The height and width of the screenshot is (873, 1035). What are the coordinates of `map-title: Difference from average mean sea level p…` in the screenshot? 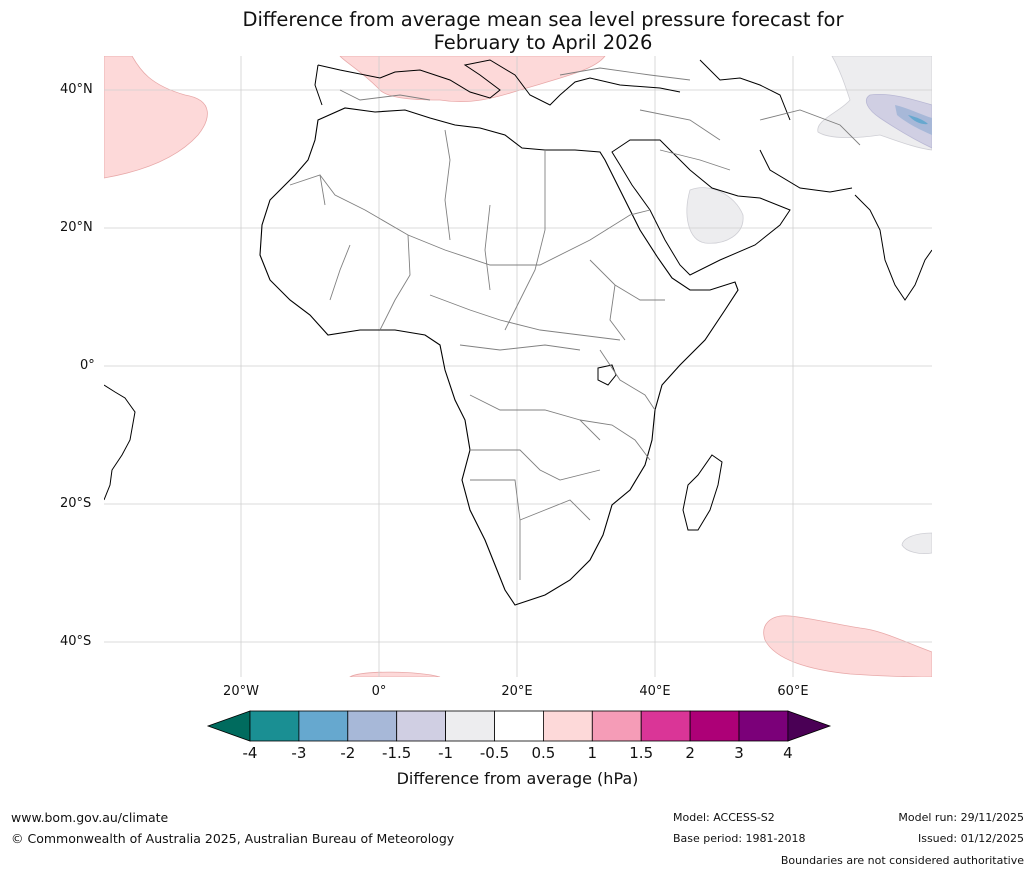 It's located at (517, 31).